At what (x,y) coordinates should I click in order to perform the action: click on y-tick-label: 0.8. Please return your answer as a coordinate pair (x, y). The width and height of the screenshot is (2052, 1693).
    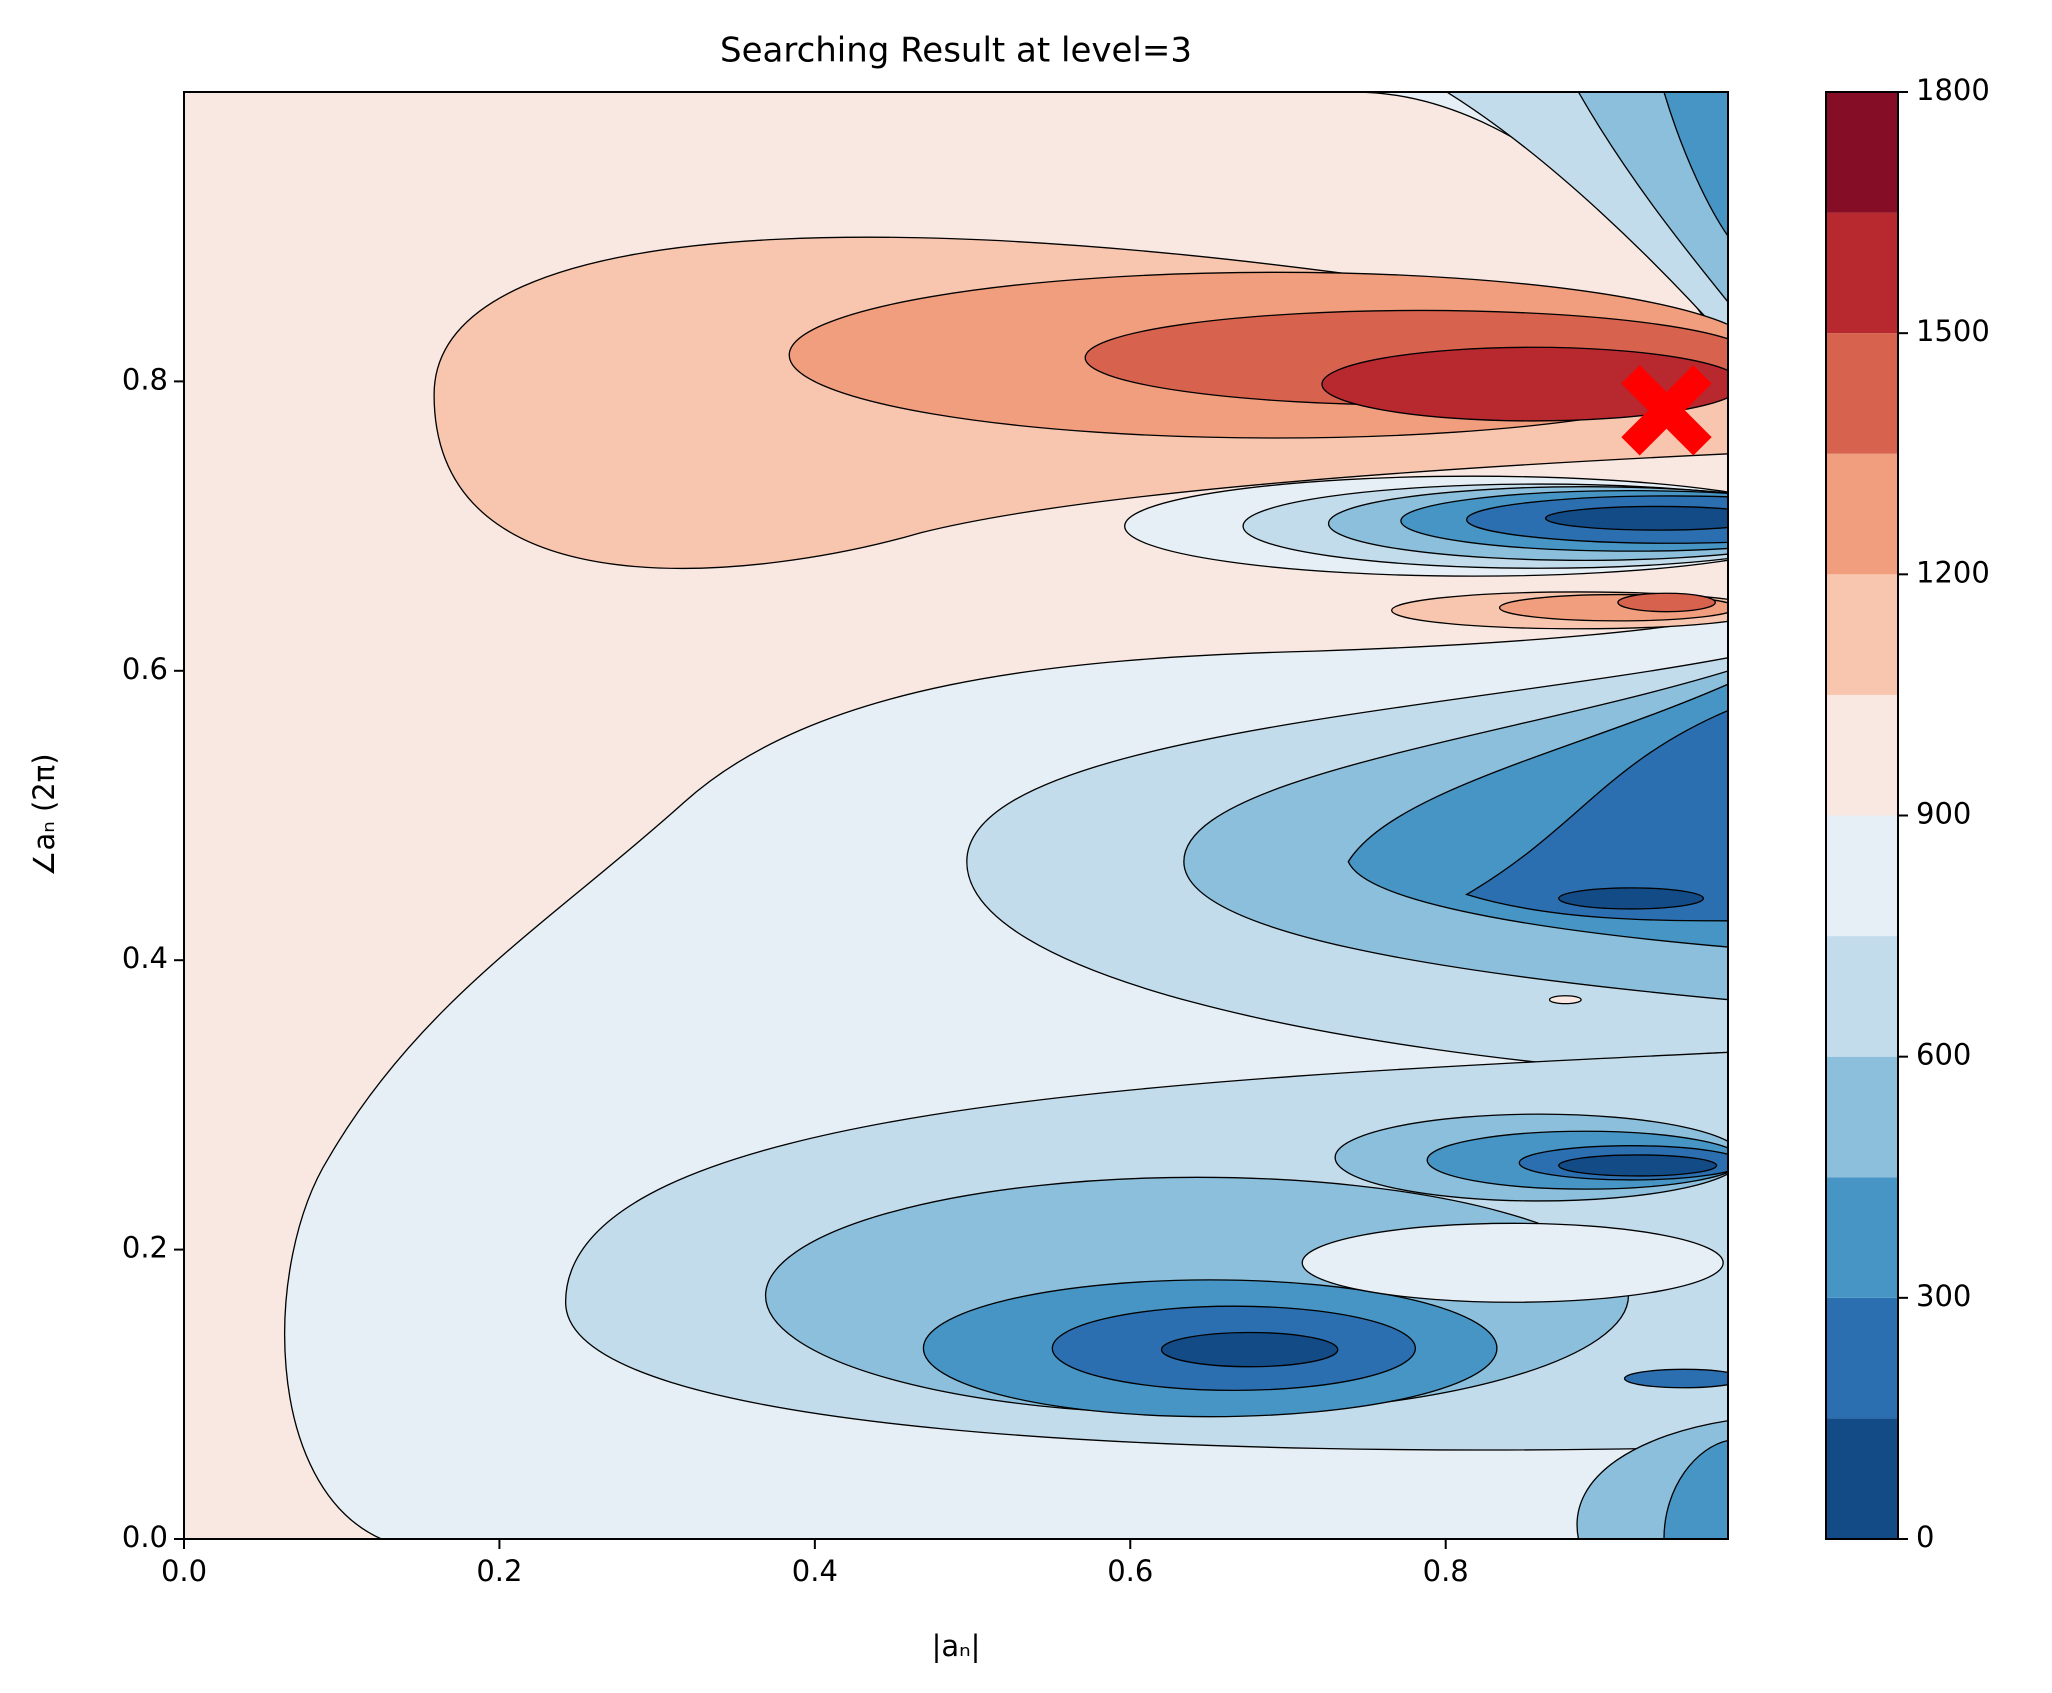
    Looking at the image, I should click on (145, 379).